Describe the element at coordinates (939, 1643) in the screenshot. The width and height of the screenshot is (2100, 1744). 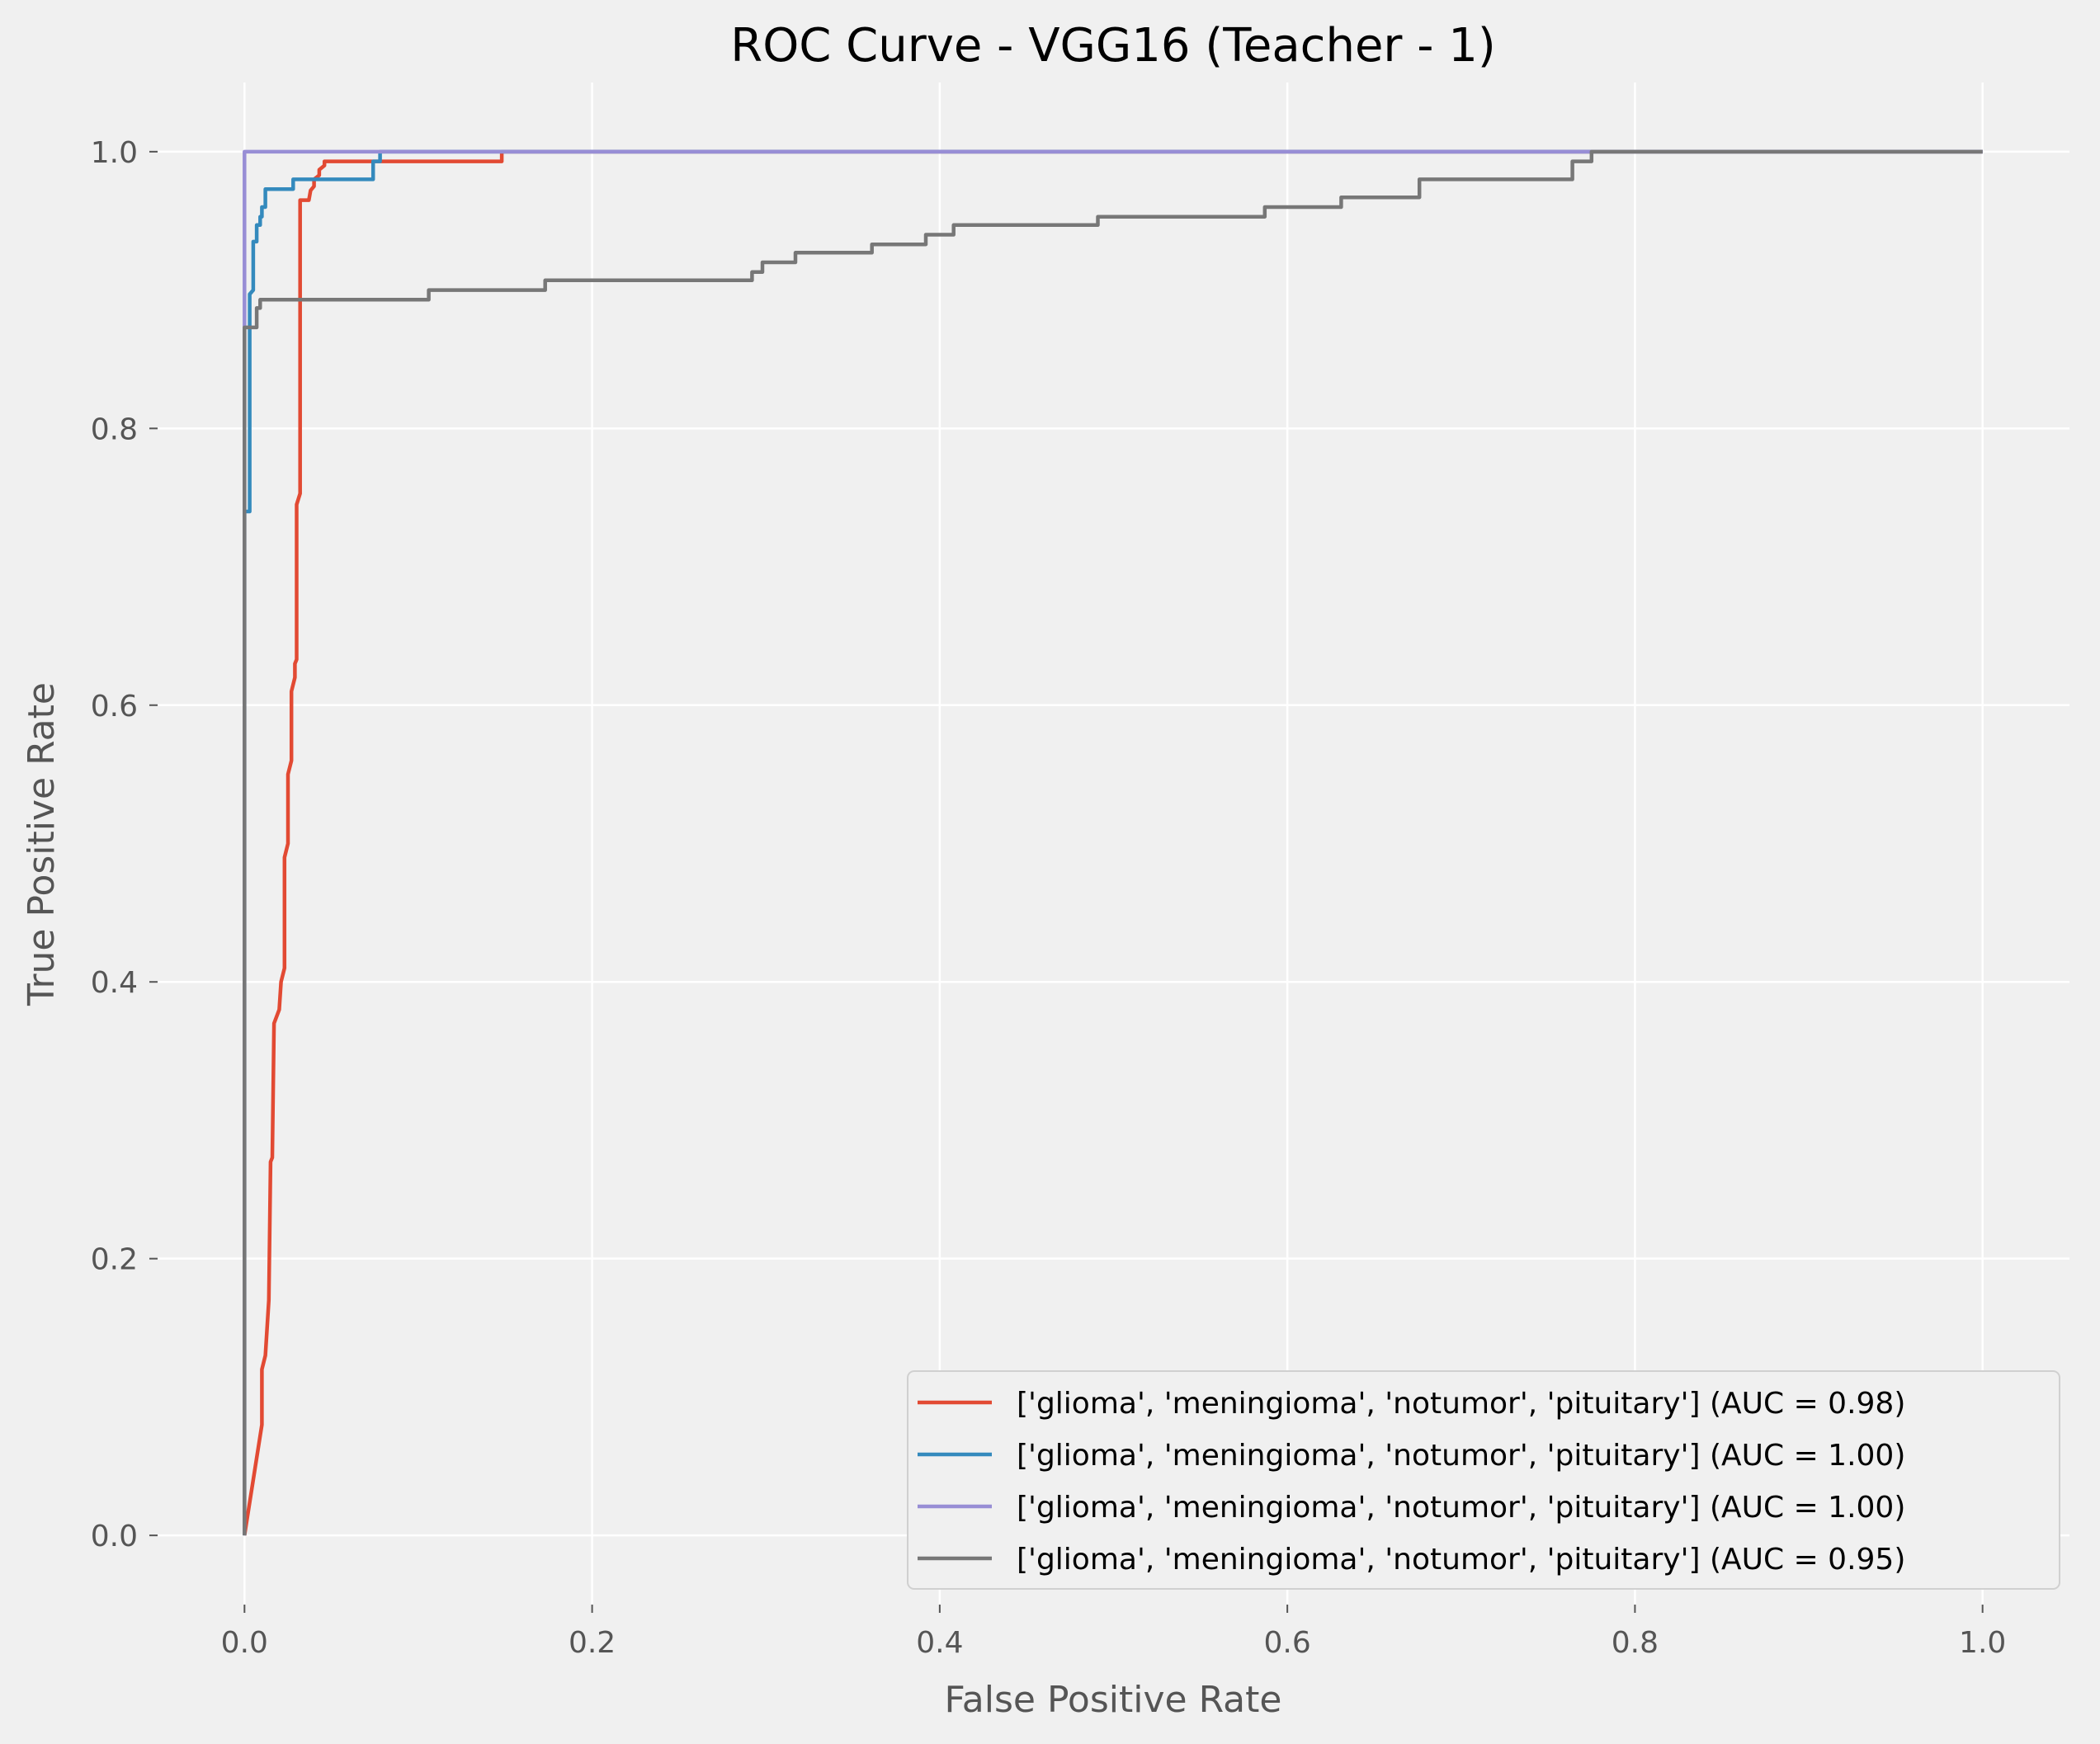
I see `x-tick-label: 0.4` at that location.